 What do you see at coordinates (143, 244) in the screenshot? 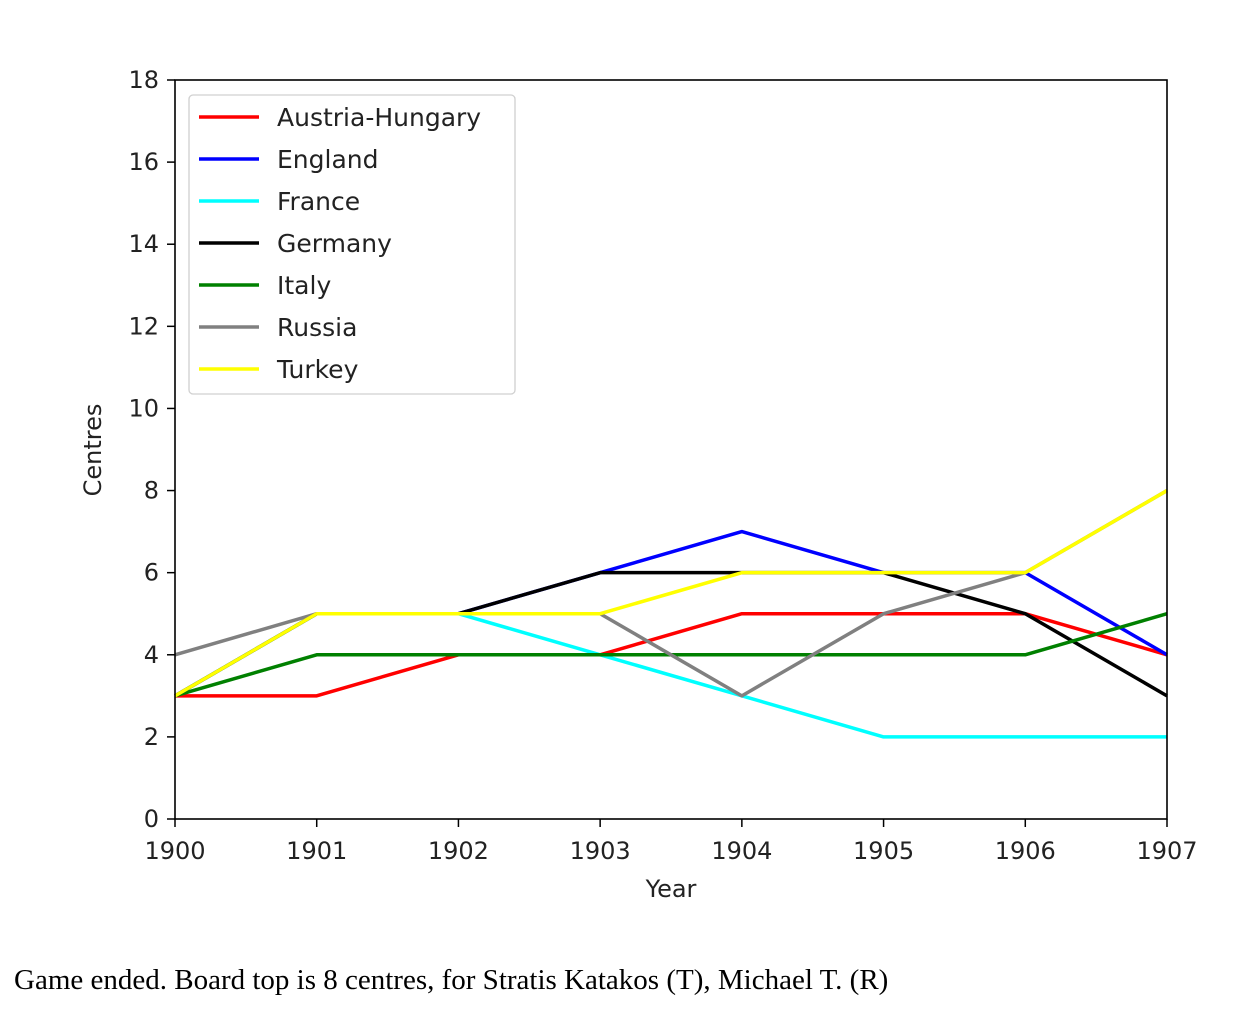
I see `y-tick-label: 14` at bounding box center [143, 244].